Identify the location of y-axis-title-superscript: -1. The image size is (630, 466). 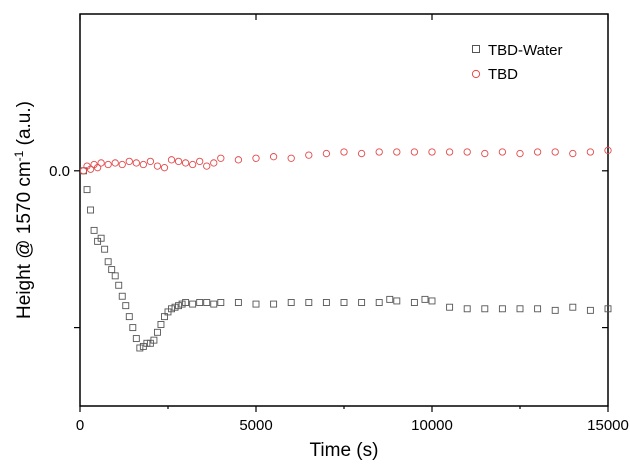
(19, 155).